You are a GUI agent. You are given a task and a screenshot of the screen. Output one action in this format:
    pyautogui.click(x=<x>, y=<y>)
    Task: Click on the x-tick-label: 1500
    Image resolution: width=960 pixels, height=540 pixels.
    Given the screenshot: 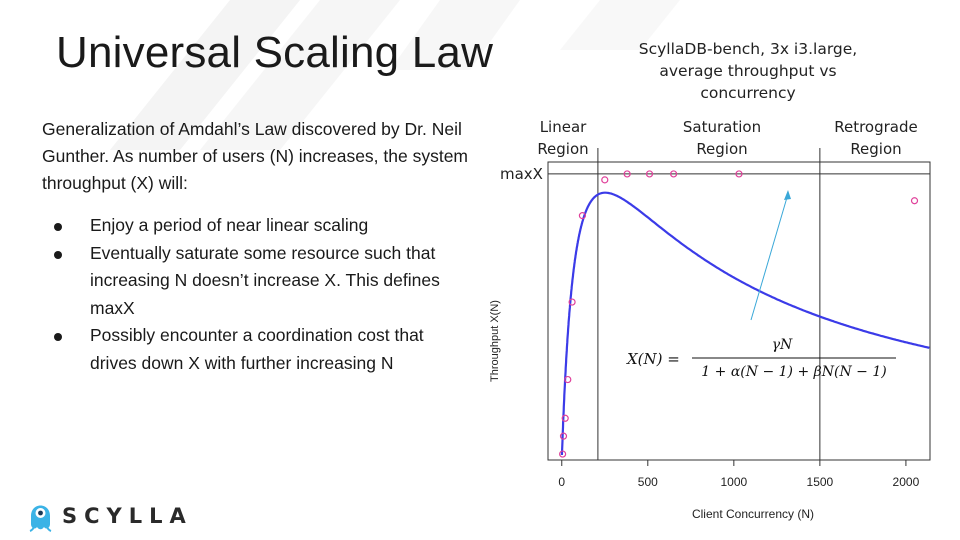 What is the action you would take?
    pyautogui.click(x=820, y=482)
    